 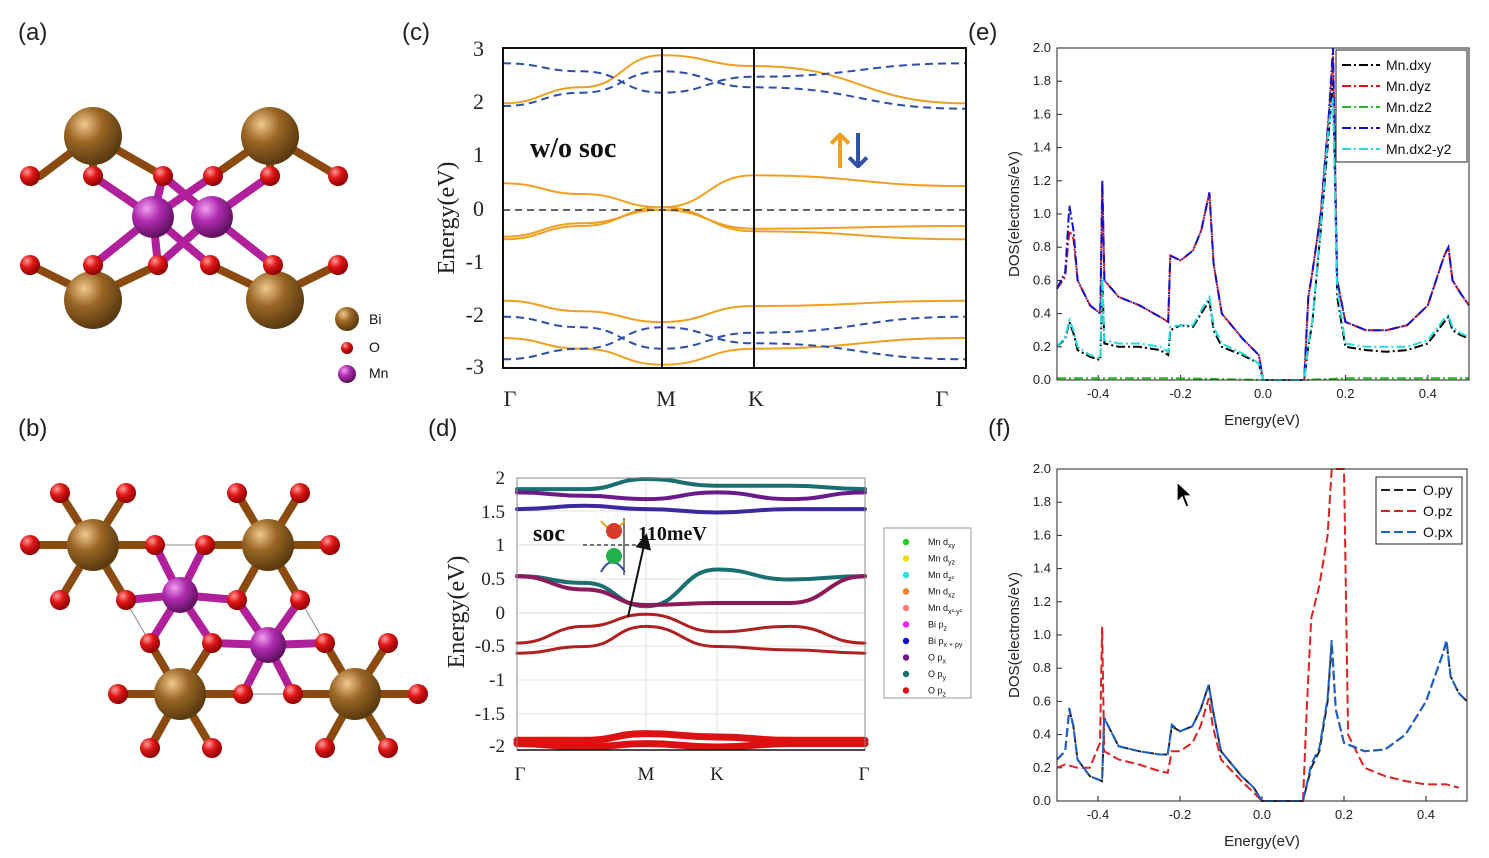 I want to click on panel-d-ytick: -1, so click(x=497, y=680).